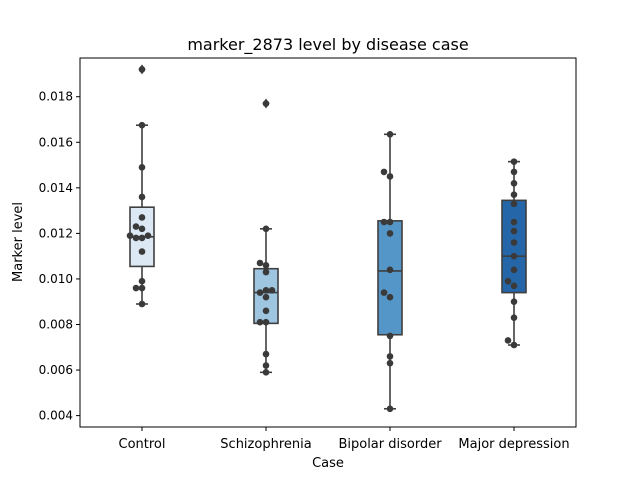 The width and height of the screenshot is (640, 480). Describe the element at coordinates (56, 188) in the screenshot. I see `y-tick-label: 0.014` at that location.